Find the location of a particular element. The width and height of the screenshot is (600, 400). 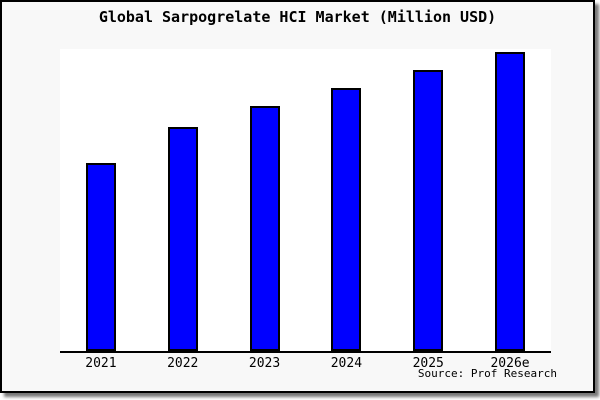

bar-slot-2025 is located at coordinates (428, 200).